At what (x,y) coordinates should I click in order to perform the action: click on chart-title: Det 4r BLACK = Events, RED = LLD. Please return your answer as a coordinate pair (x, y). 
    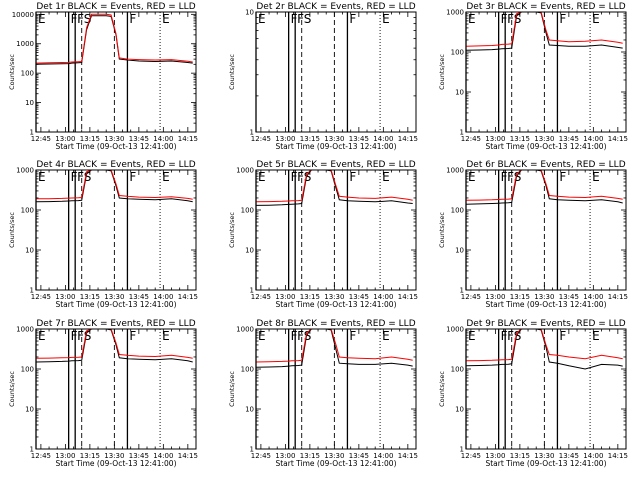
    Looking at the image, I should click on (115, 165).